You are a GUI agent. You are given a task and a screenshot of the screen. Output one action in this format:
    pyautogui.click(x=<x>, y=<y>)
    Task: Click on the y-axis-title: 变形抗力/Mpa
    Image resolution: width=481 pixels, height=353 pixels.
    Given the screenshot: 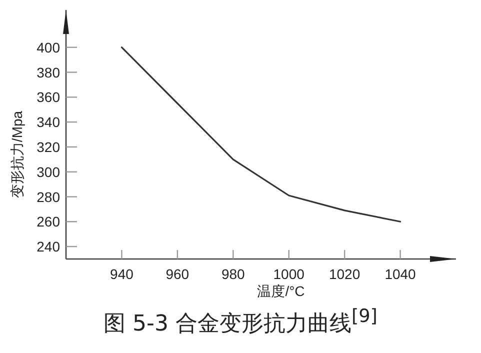 What is the action you would take?
    pyautogui.click(x=17, y=154)
    